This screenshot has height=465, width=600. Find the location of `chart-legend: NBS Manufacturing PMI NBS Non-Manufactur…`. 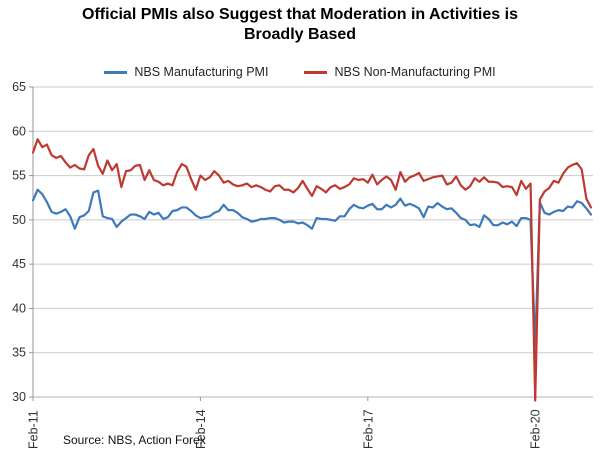

chart-legend: NBS Manufacturing PMI NBS Non-Manufactur… is located at coordinates (300, 72).